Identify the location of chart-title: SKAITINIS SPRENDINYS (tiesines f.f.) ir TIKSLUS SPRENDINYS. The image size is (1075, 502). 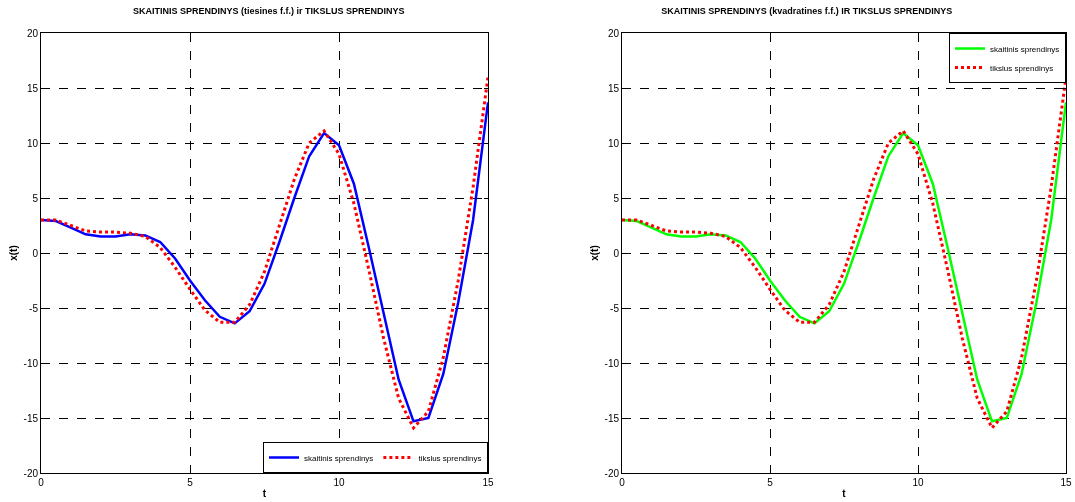
(268, 10).